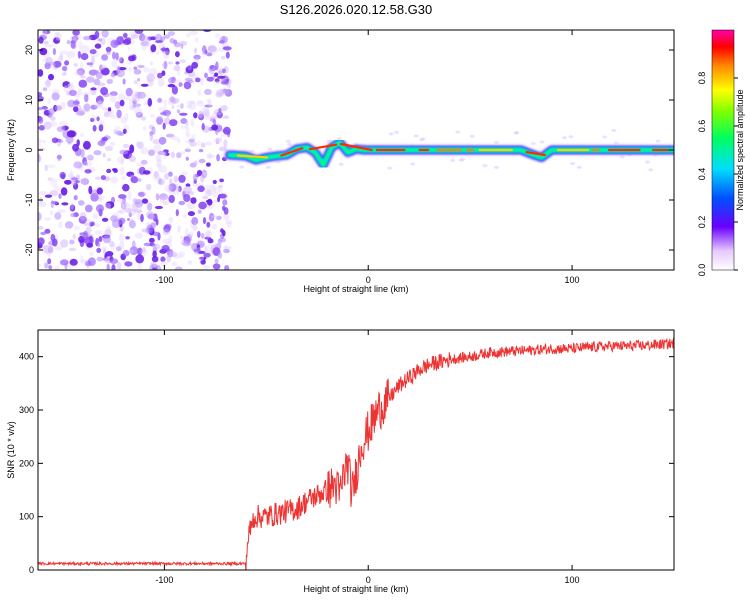 The height and width of the screenshot is (600, 750). Describe the element at coordinates (11, 450) in the screenshot. I see `bottom-ylabel: SNR (10 * v/v)` at that location.